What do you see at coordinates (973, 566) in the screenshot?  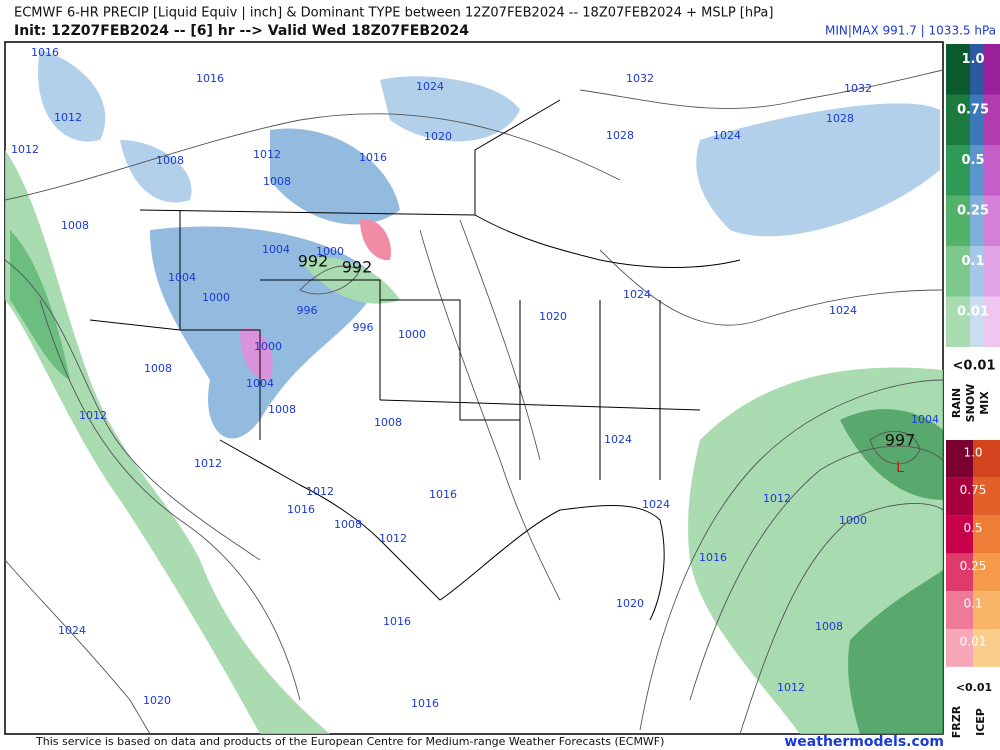 I see `legend-label: 0.25` at bounding box center [973, 566].